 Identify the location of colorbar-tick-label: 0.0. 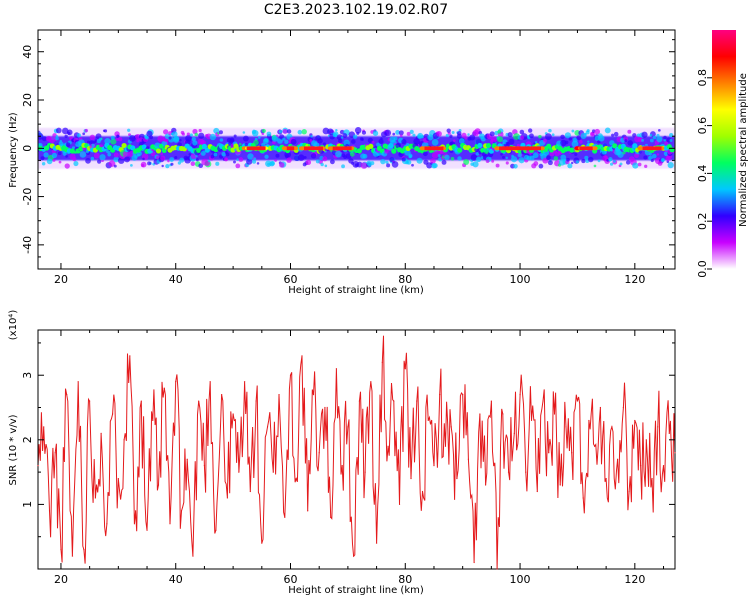
(702, 269).